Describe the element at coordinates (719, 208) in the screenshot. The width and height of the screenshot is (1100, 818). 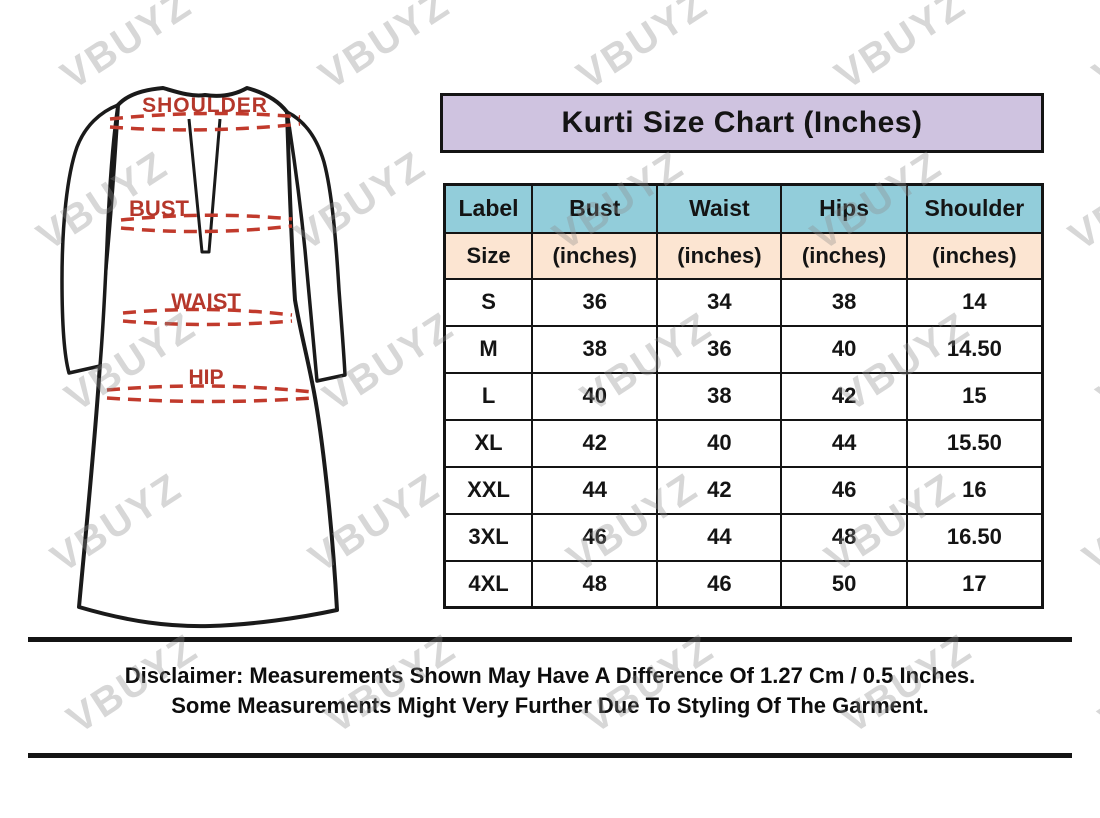
I see `column-header: Waist` at that location.